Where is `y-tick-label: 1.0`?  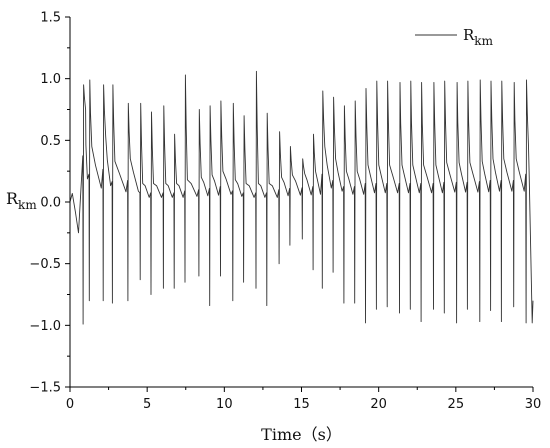
y-tick-label: 1.0 is located at coordinates (50, 79).